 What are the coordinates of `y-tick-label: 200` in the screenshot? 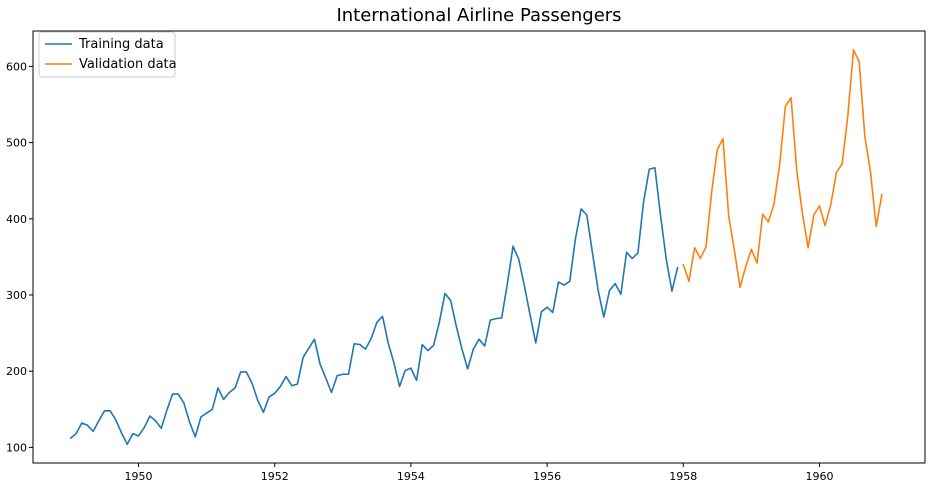 It's located at (16, 371).